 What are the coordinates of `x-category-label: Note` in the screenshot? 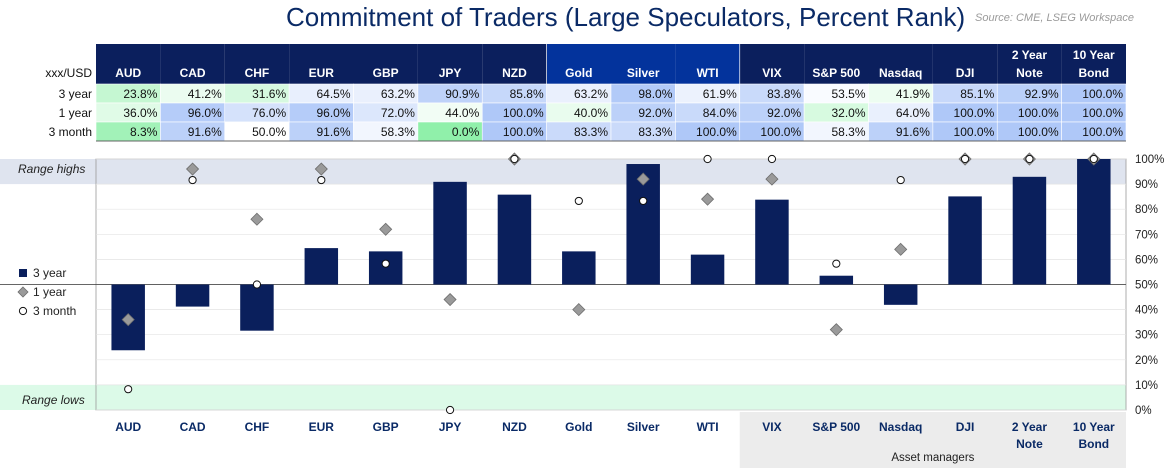 It's located at (1029, 444).